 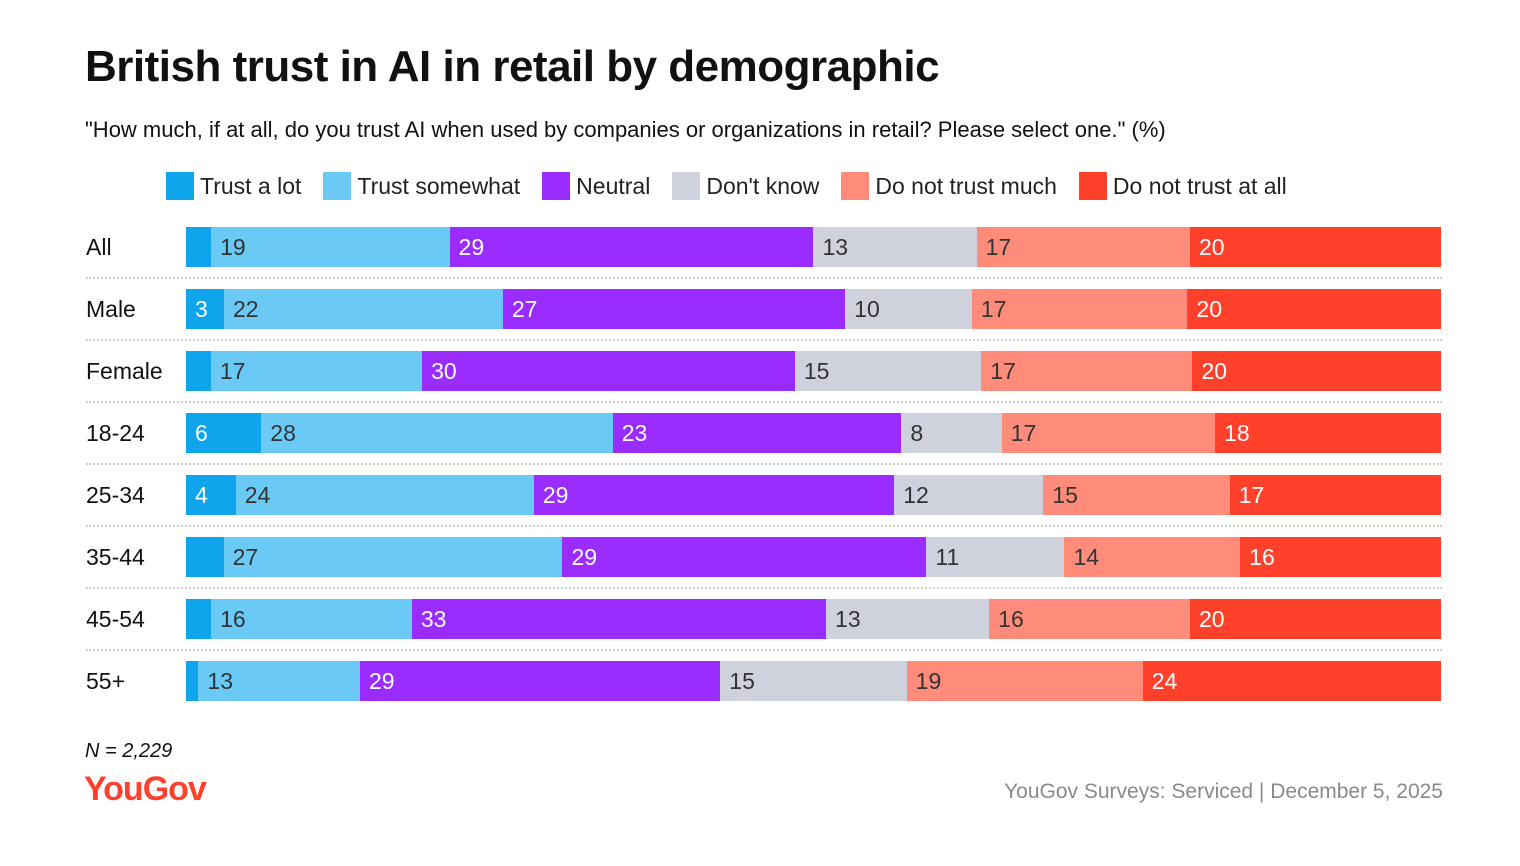 I want to click on data-label: 4, so click(x=201, y=495).